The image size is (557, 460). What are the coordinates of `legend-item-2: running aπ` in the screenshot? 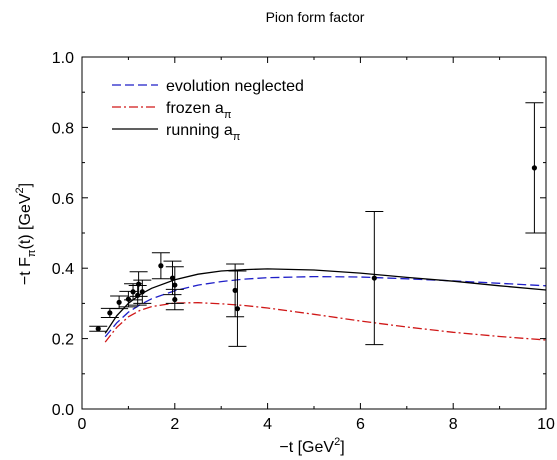 It's located at (176, 132).